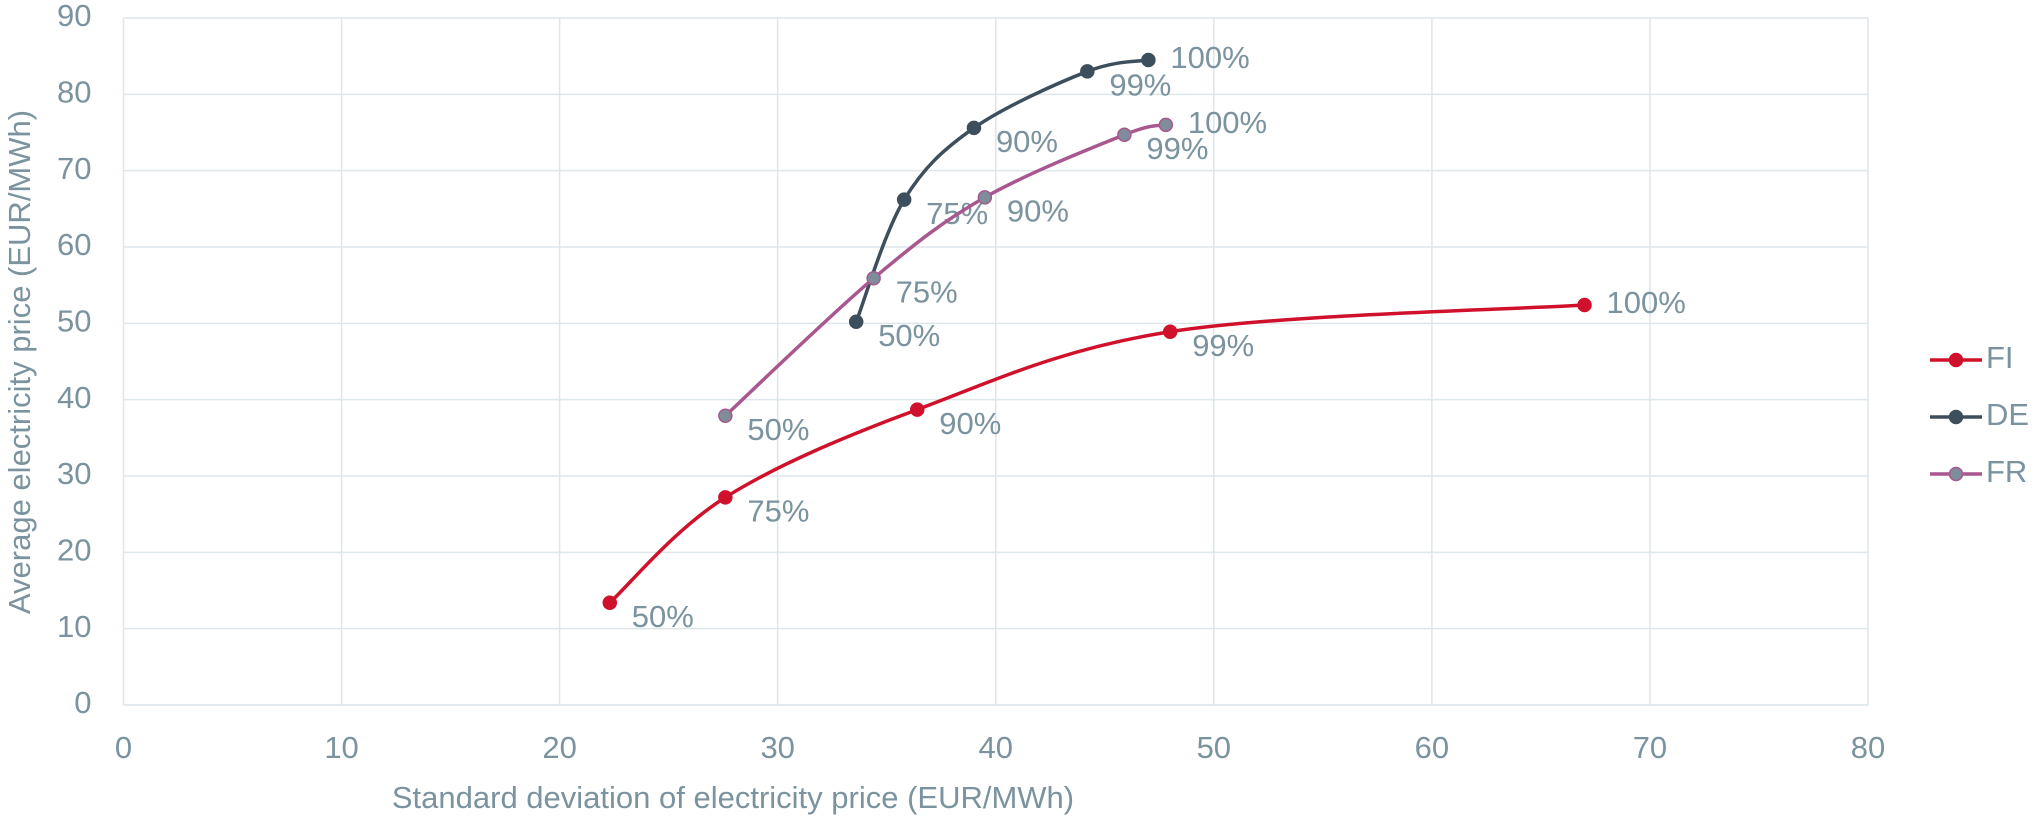 The width and height of the screenshot is (2039, 819). Describe the element at coordinates (2007, 414) in the screenshot. I see `legend-label: DE` at that location.